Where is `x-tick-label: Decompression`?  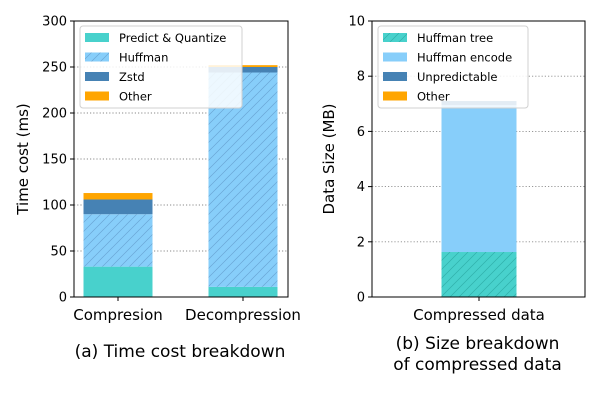 x-tick-label: Decompression is located at coordinates (243, 315).